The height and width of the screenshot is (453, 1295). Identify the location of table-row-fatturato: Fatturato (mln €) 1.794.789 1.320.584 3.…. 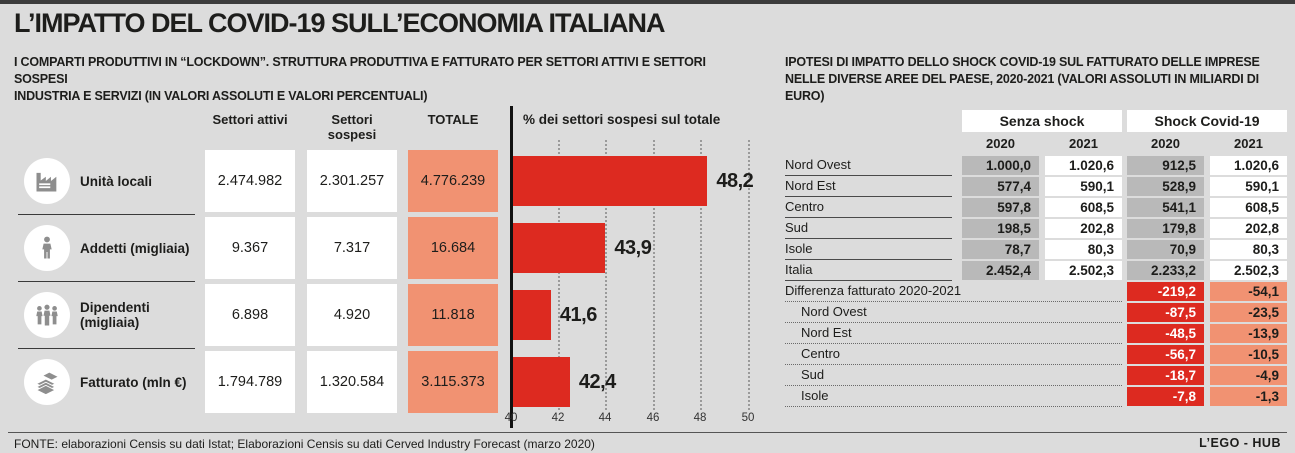
(259, 382).